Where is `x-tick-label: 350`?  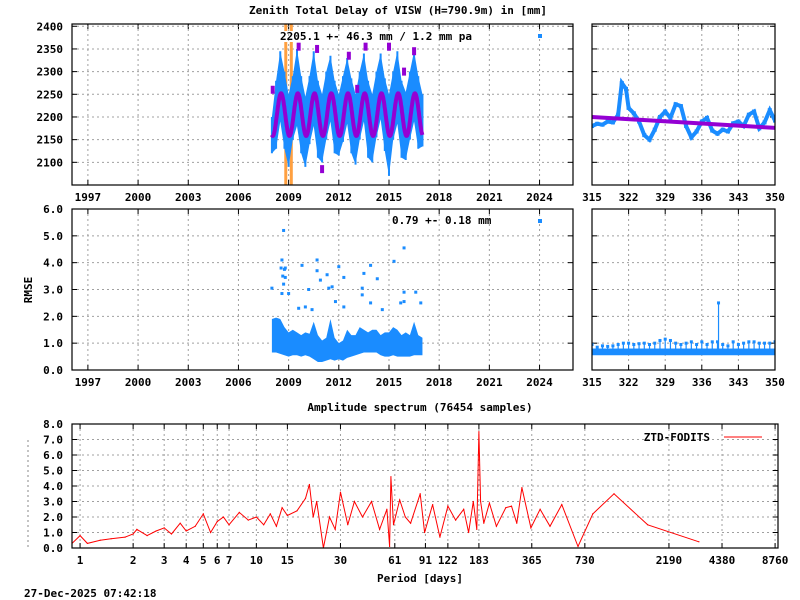
x-tick-label: 350 is located at coordinates (775, 197).